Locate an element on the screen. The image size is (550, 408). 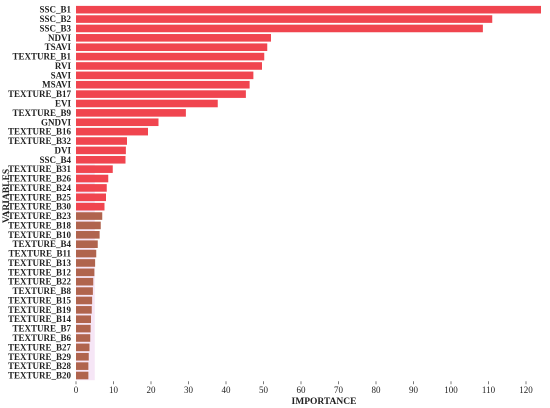
category-label: TEXTURE_B14 is located at coordinates (40, 319).